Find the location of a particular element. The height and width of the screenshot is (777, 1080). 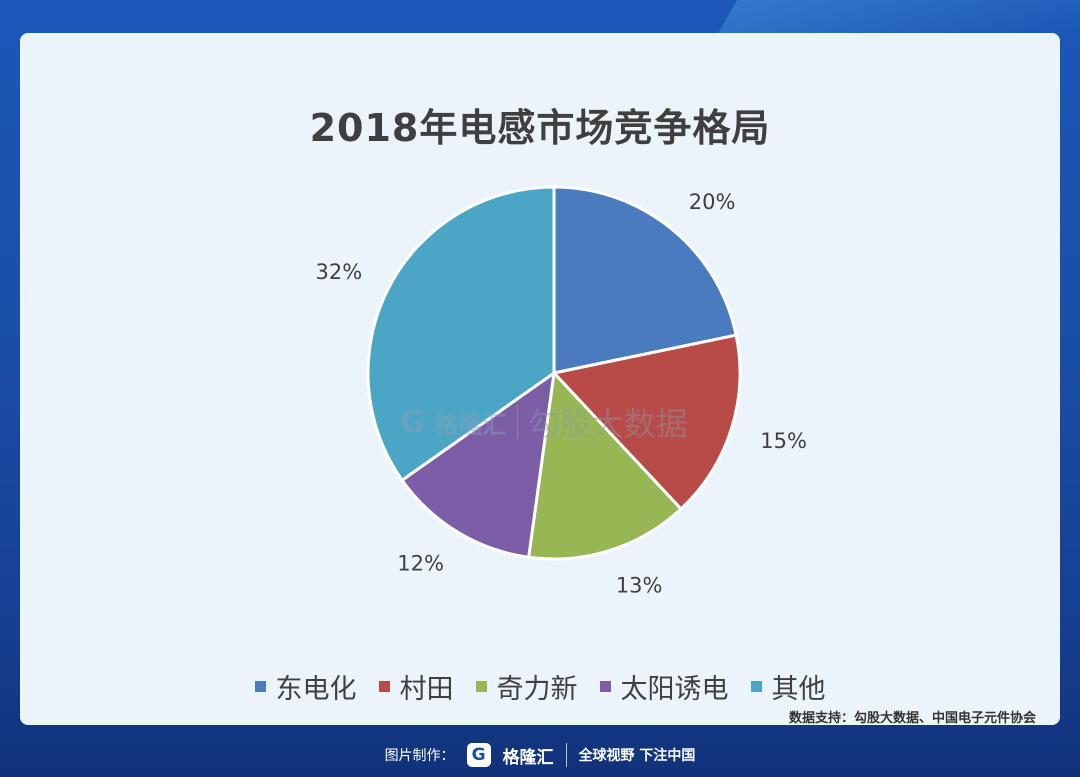

slice-label-taiyangyoudian: 12% is located at coordinates (420, 564).